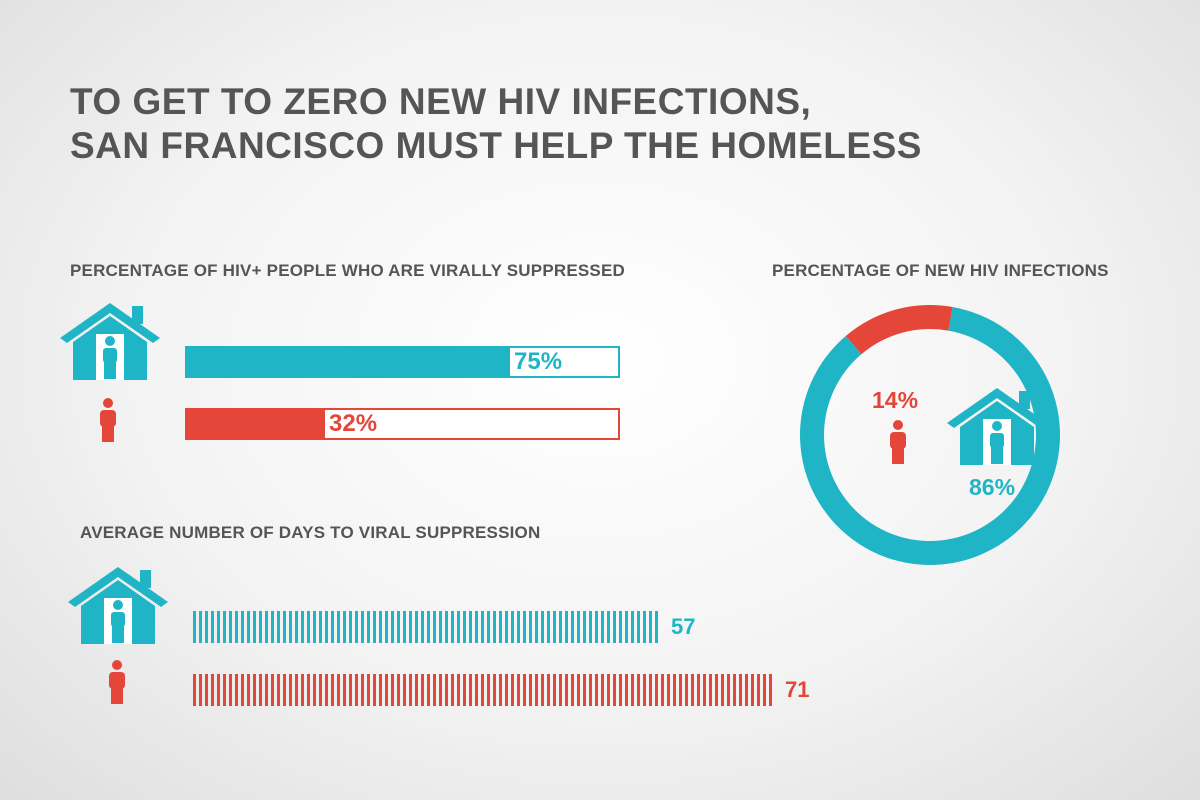  I want to click on suppressed-housed-bar: 75%, so click(402, 362).